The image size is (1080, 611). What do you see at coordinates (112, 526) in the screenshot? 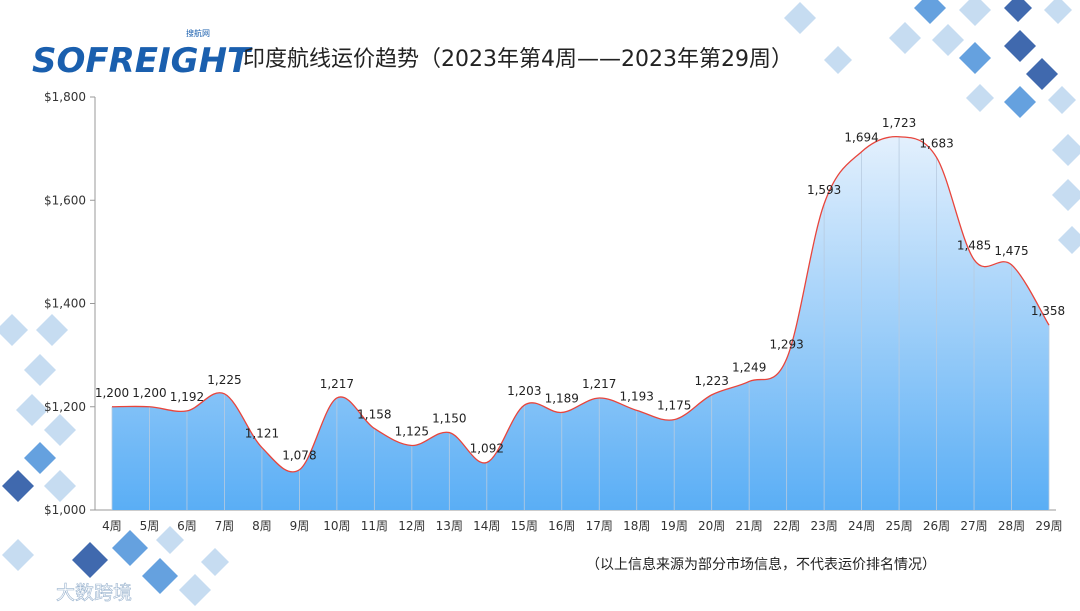
I see `x-tick-label: 4周` at bounding box center [112, 526].